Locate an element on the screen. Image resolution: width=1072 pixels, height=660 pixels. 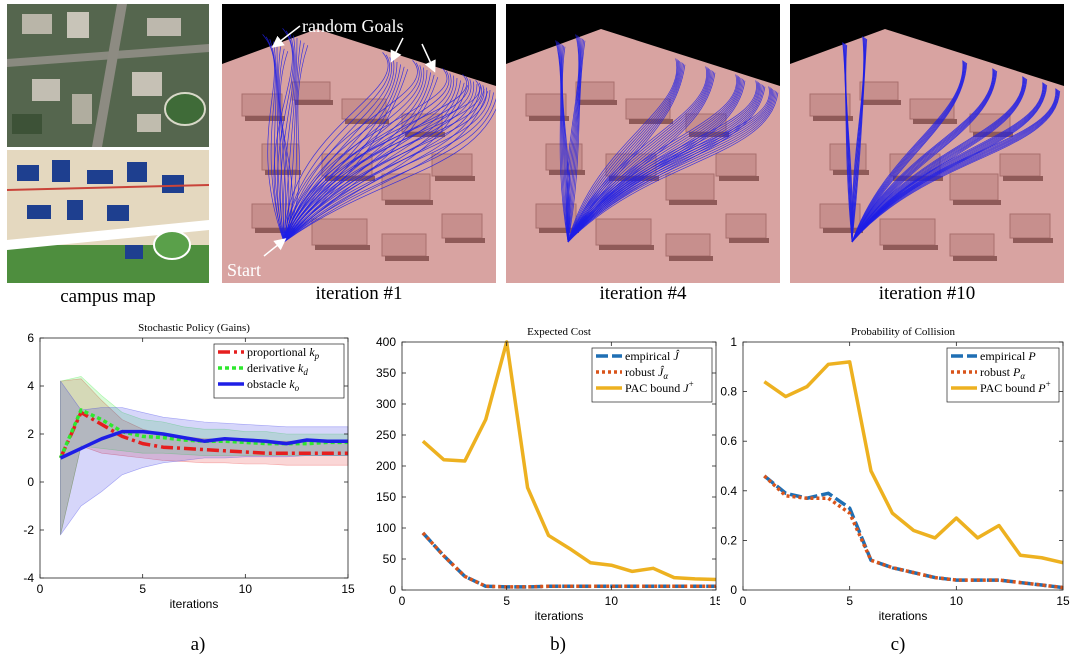
caption-iteration-1: iteration #1 is located at coordinates (359, 293).